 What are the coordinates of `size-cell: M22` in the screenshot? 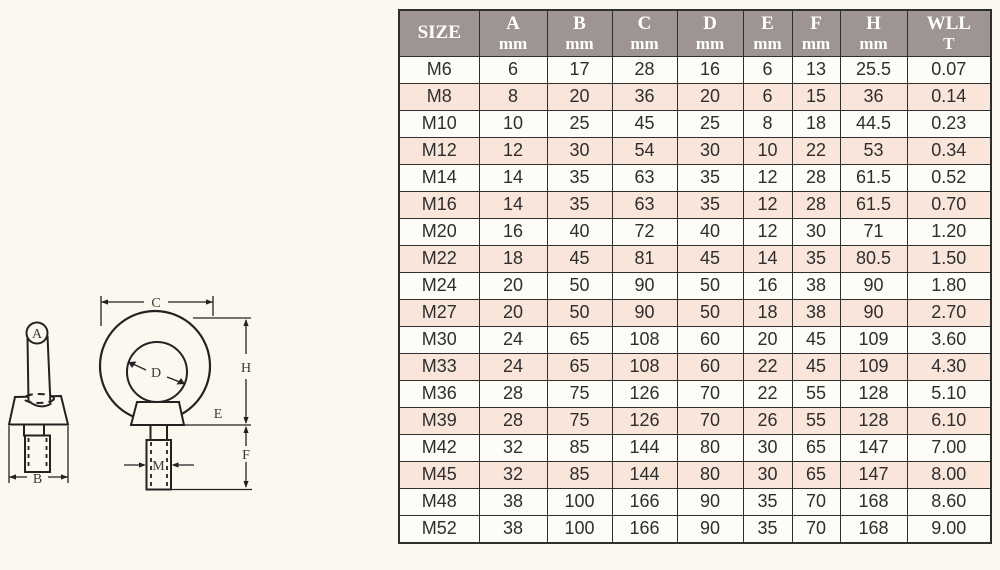 It's located at (439, 258).